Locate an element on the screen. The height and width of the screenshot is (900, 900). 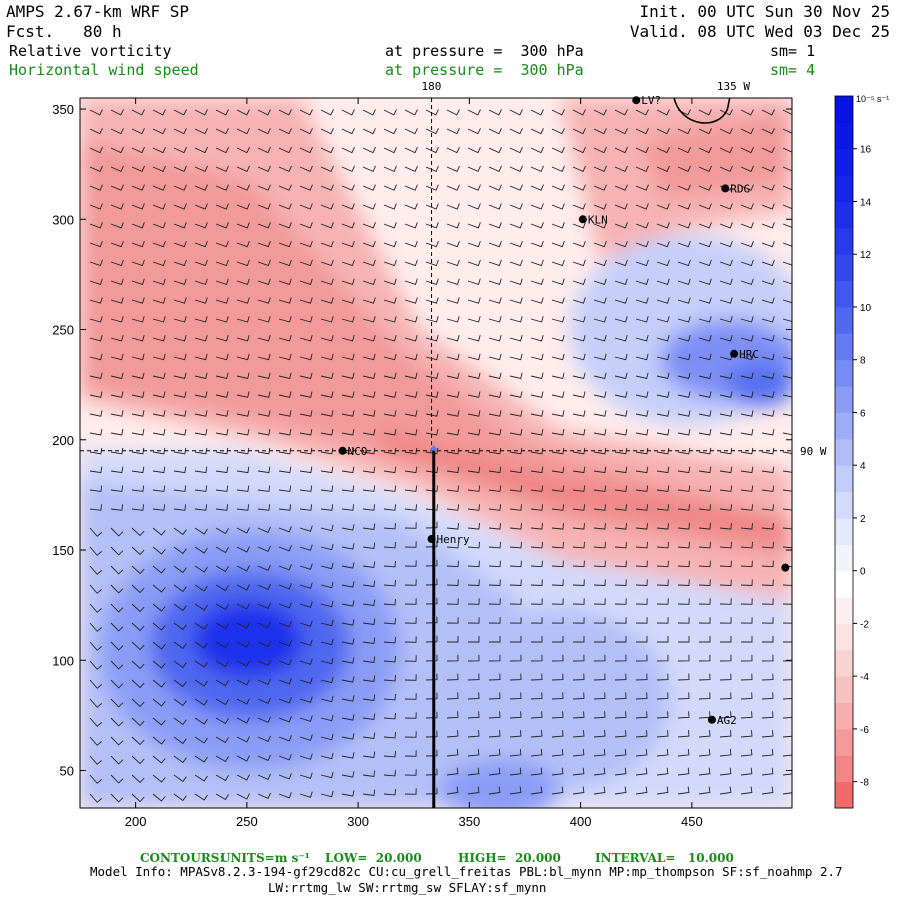
colorbar-tick-label: 2 is located at coordinates (863, 519).